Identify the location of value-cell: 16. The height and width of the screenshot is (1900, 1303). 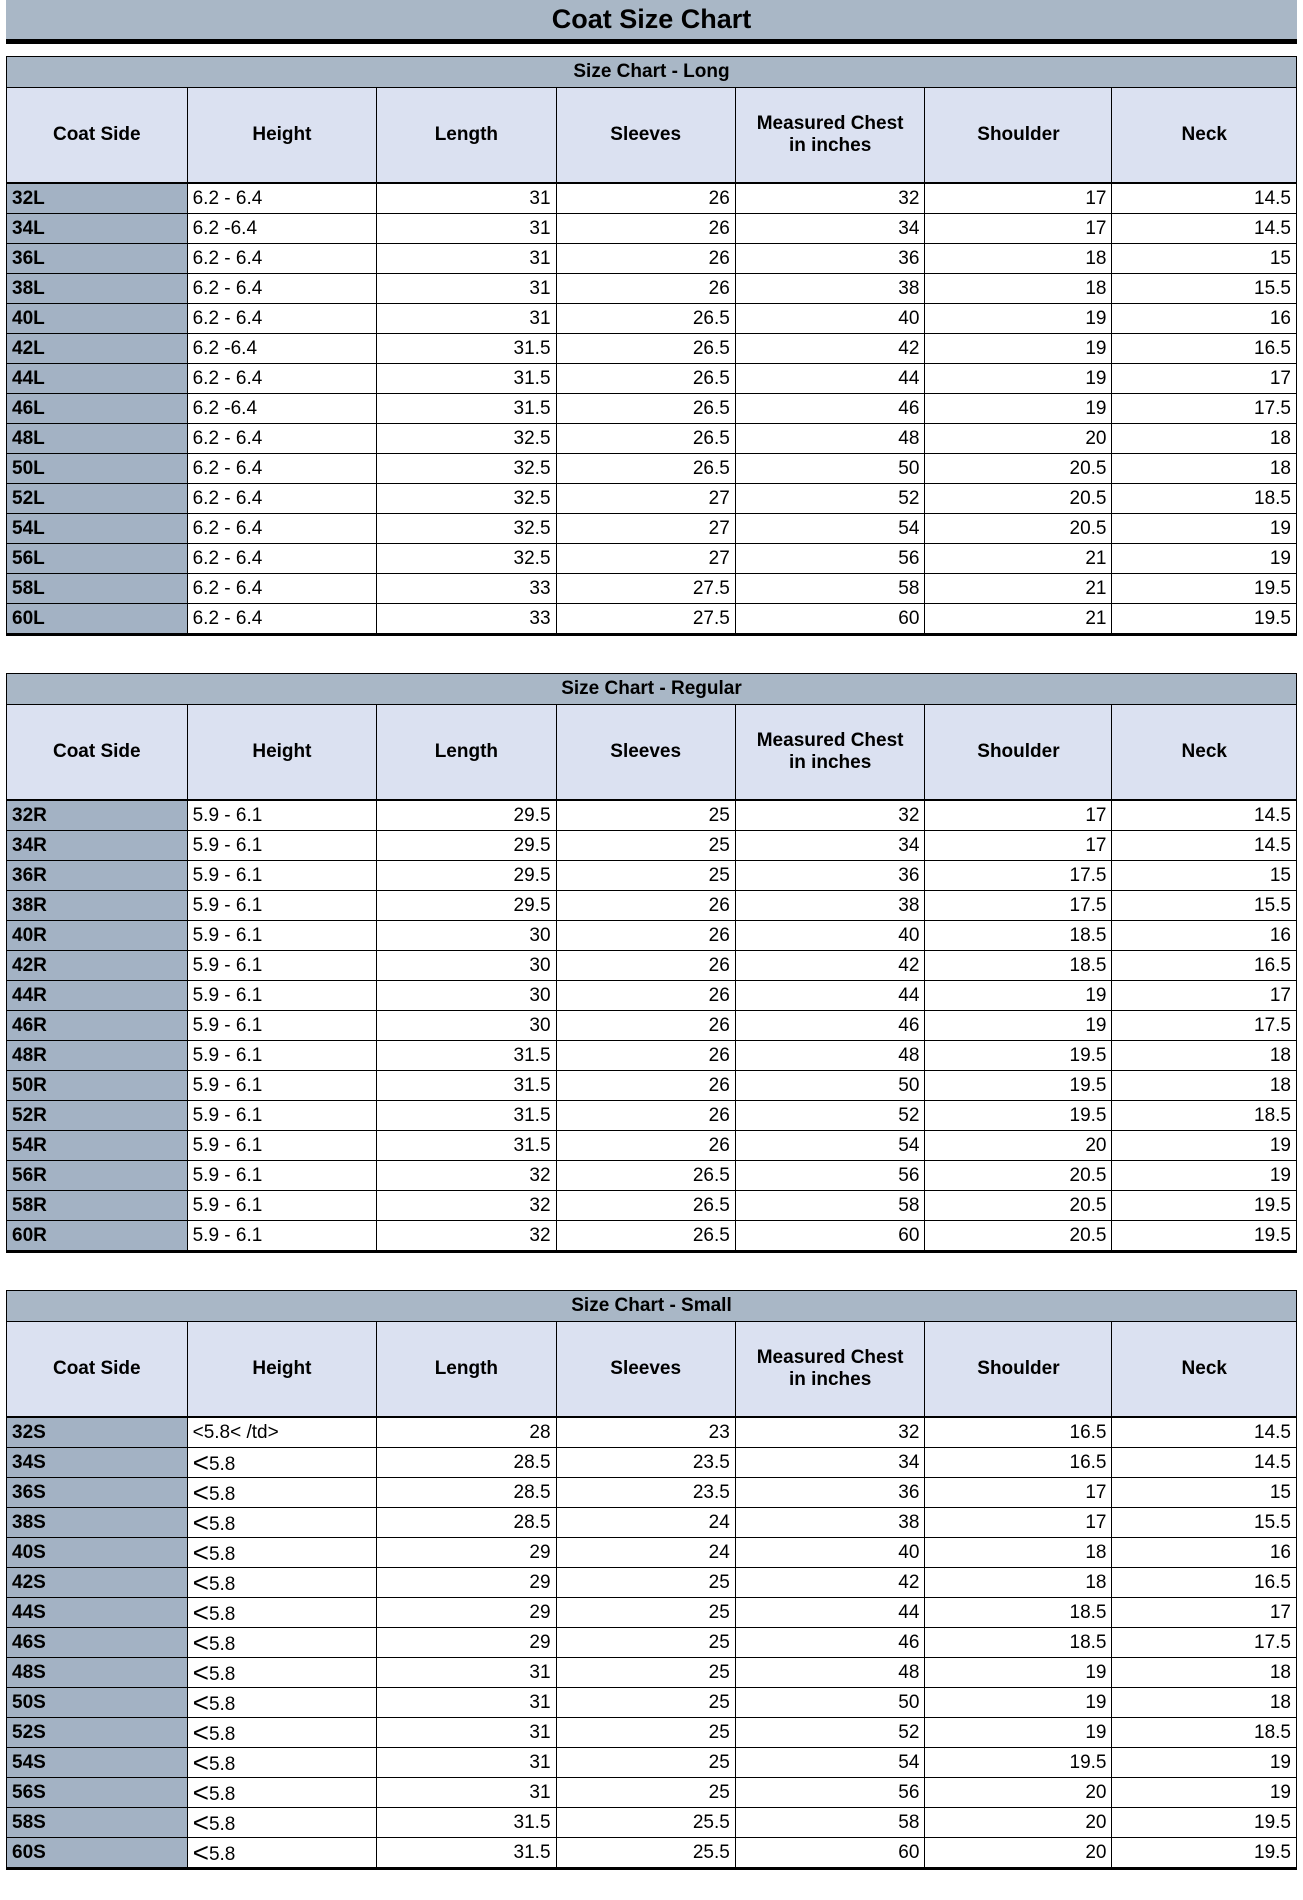
(1204, 318).